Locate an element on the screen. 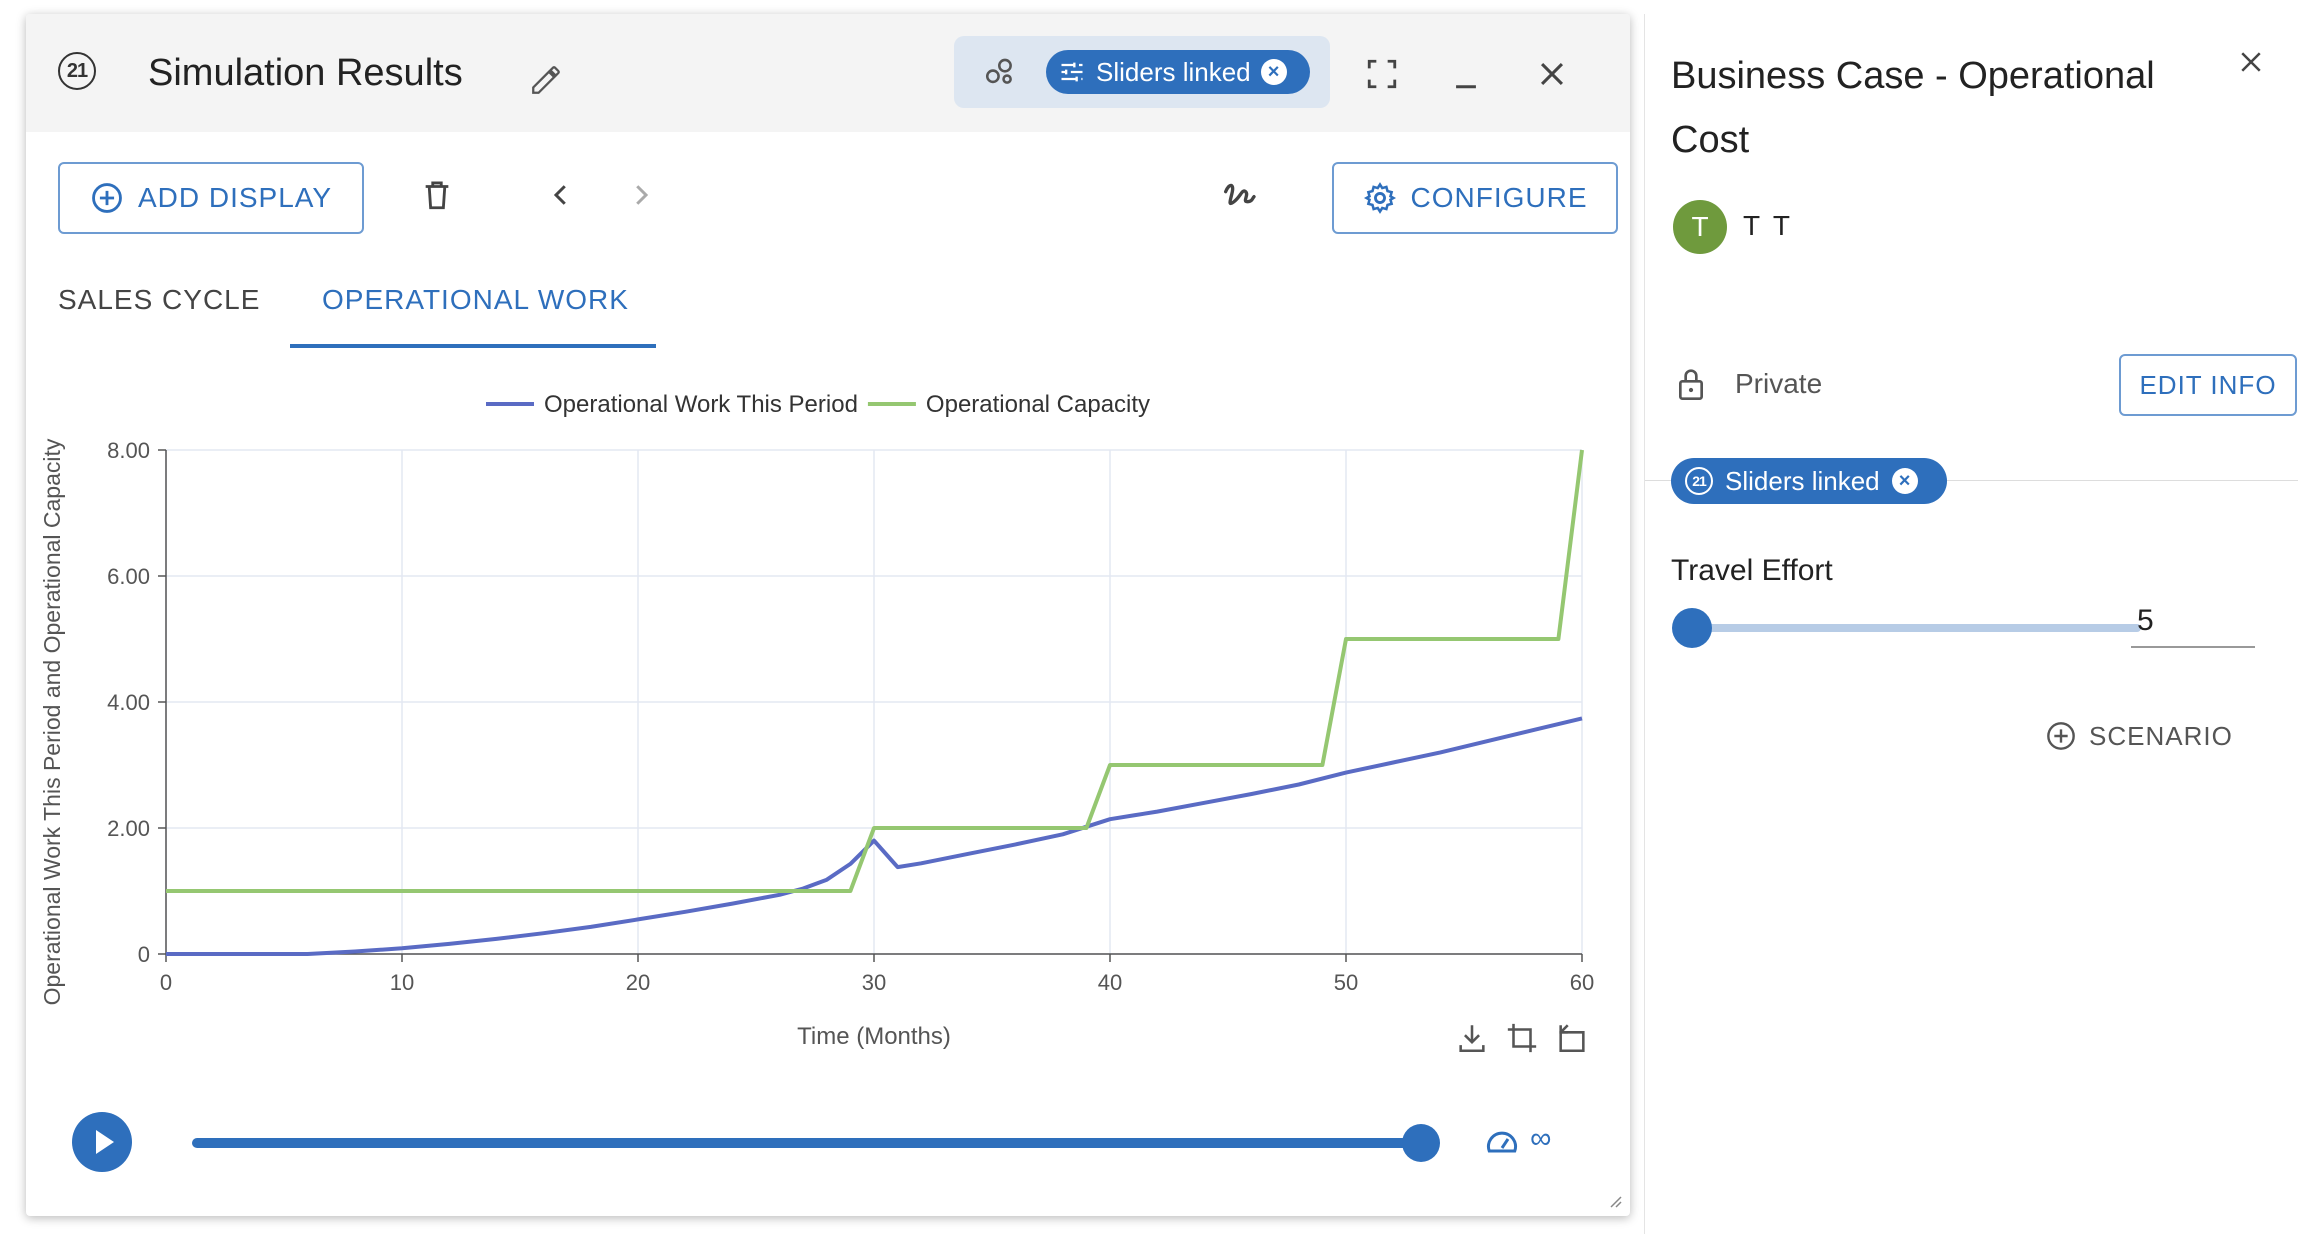  speed-value: ∞ is located at coordinates (1541, 1138).